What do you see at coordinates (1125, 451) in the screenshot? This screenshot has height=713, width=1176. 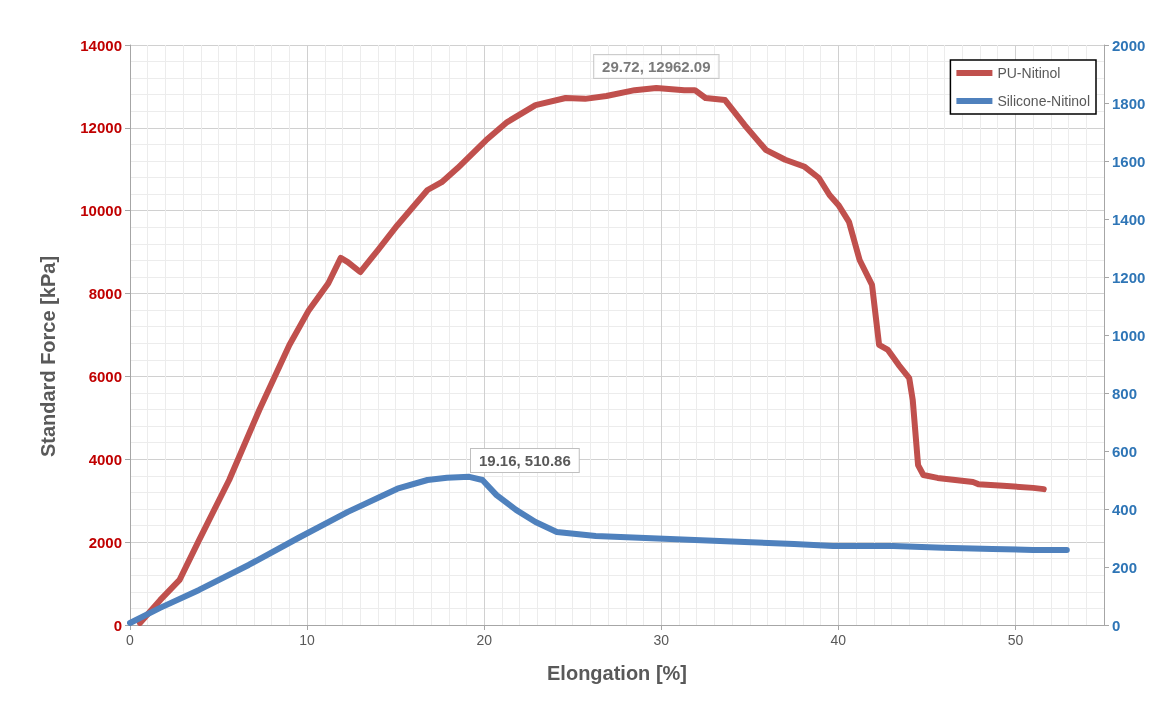 I see `y2-tick-label: 600` at bounding box center [1125, 451].